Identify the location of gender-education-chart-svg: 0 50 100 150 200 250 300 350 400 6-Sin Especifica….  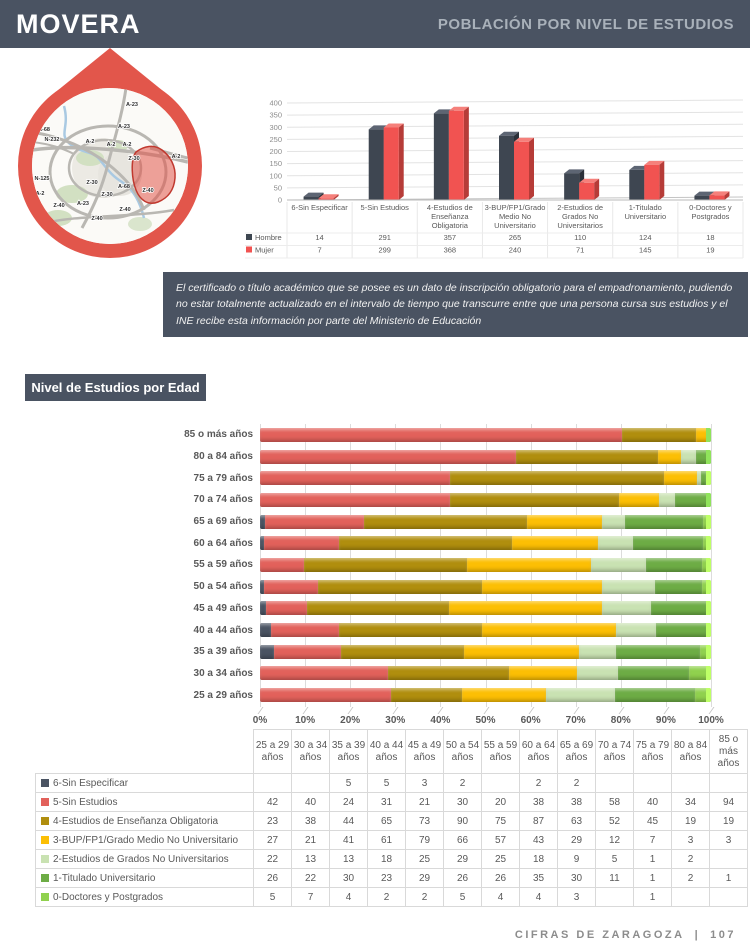
(494, 179).